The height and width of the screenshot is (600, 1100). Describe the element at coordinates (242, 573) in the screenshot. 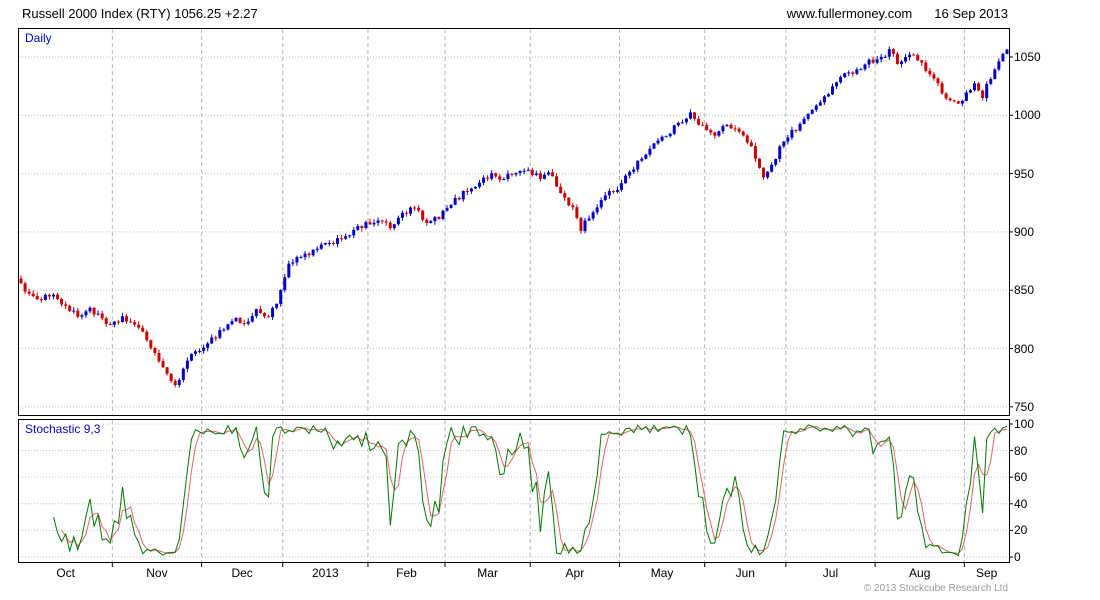

I see `month-label: Dec` at that location.